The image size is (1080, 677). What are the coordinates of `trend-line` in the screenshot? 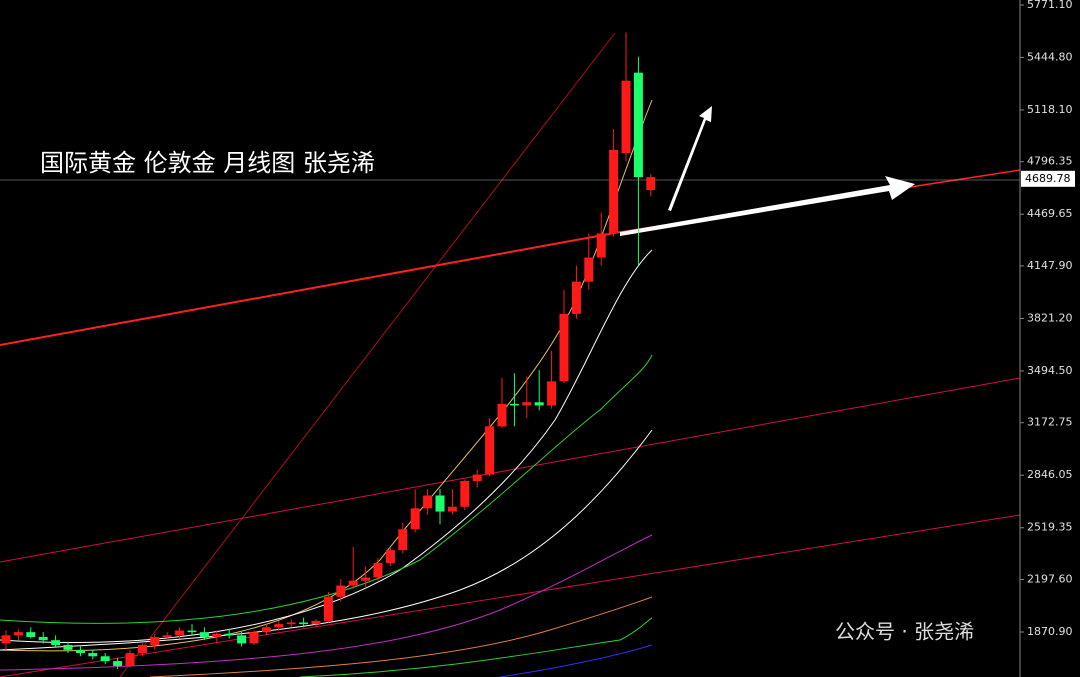 It's located at (310, 288).